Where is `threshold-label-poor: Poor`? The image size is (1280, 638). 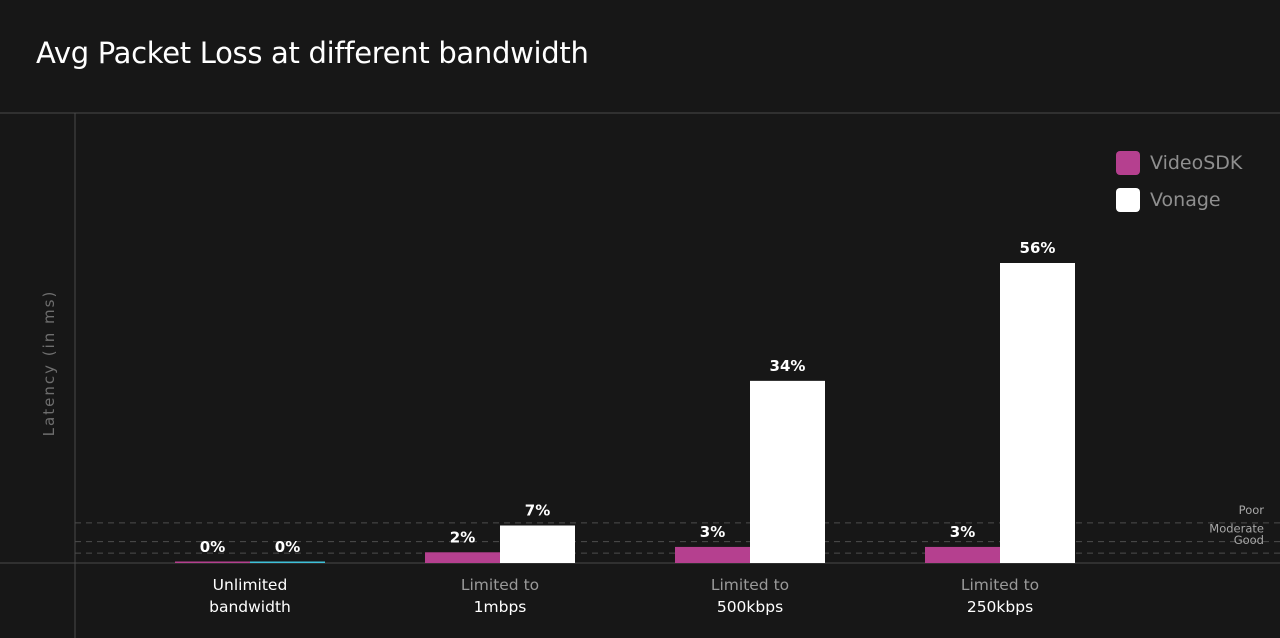
threshold-label-poor: Poor is located at coordinates (1252, 510).